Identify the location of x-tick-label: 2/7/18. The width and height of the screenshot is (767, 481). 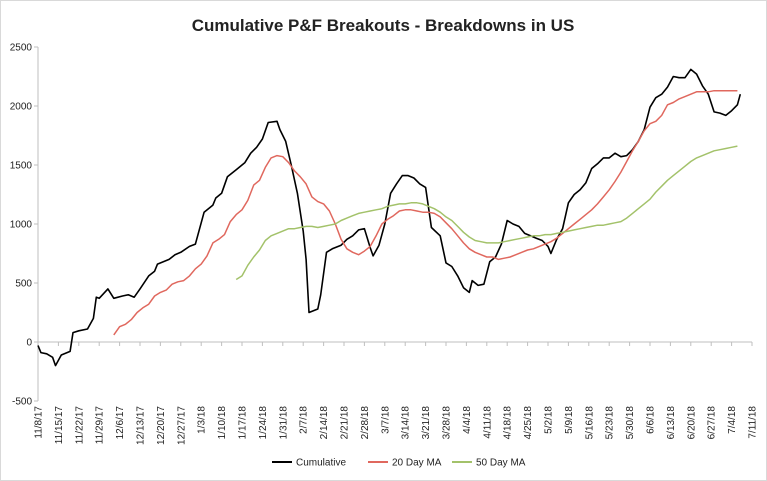
(304, 420).